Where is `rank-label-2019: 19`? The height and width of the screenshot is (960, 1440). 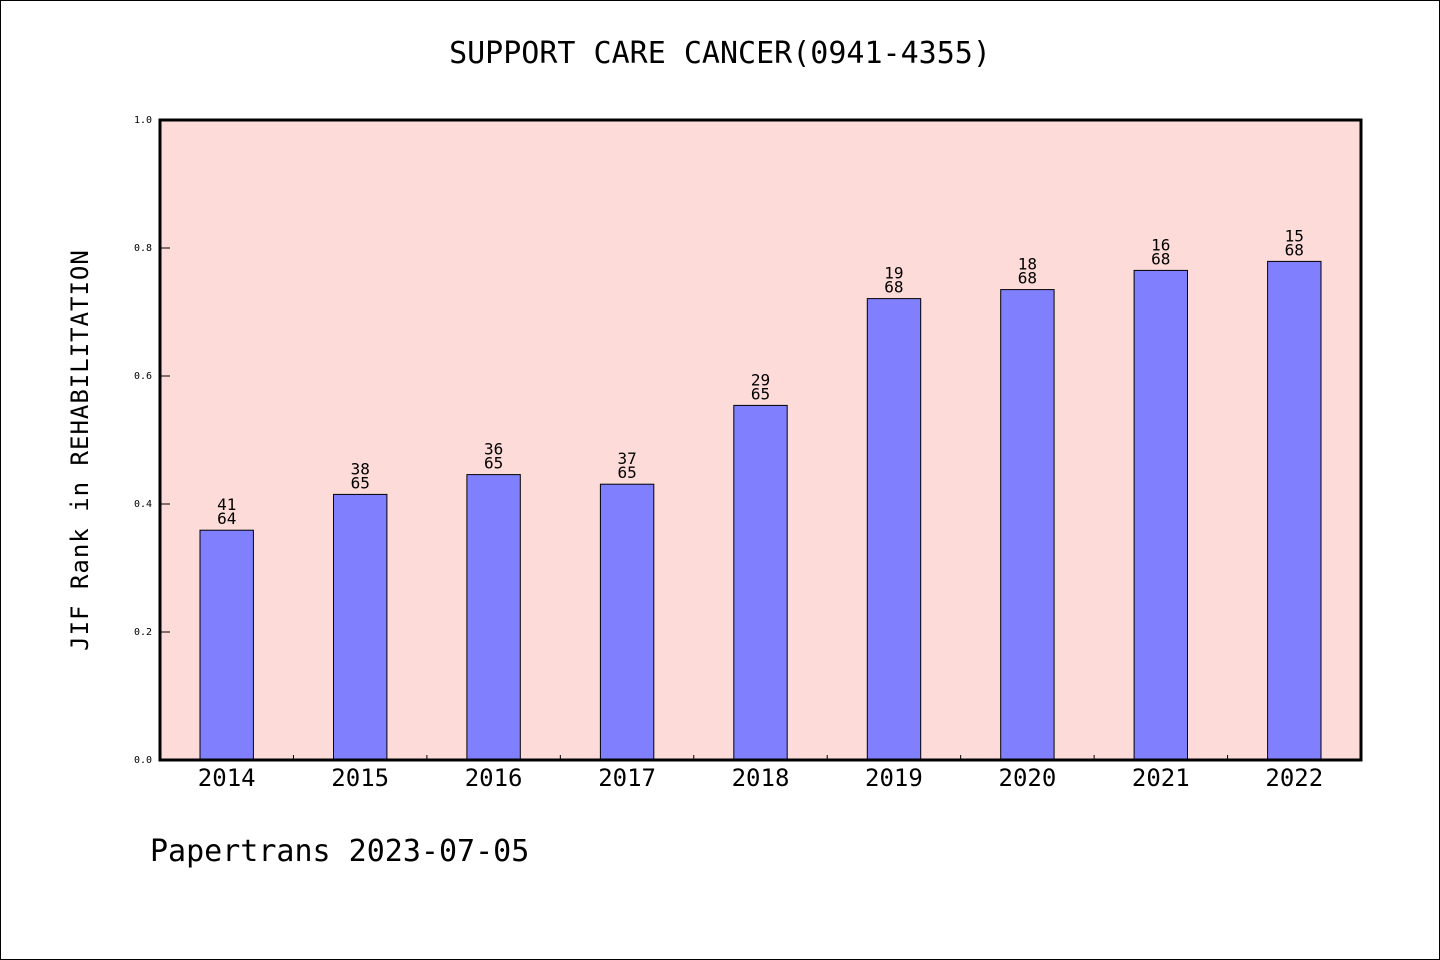 rank-label-2019: 19 is located at coordinates (893, 273).